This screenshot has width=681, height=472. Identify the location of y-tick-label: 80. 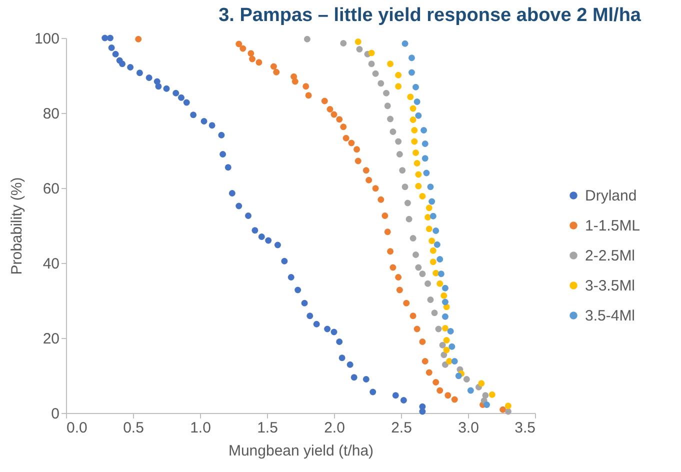
(51, 114).